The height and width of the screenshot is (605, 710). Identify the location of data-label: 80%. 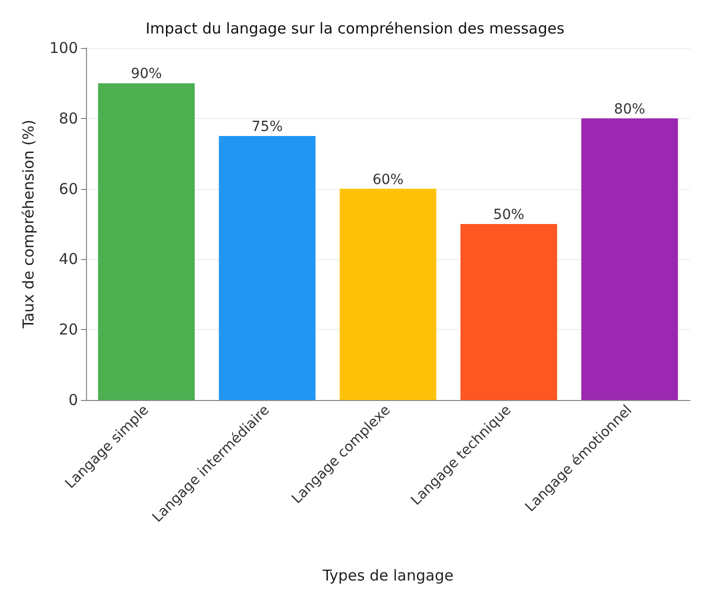
(630, 109).